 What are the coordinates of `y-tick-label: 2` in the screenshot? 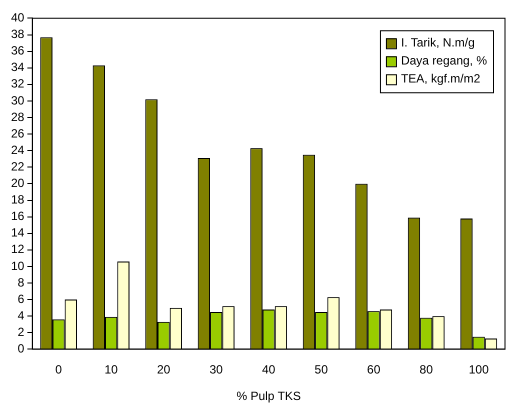 It's located at (21, 331).